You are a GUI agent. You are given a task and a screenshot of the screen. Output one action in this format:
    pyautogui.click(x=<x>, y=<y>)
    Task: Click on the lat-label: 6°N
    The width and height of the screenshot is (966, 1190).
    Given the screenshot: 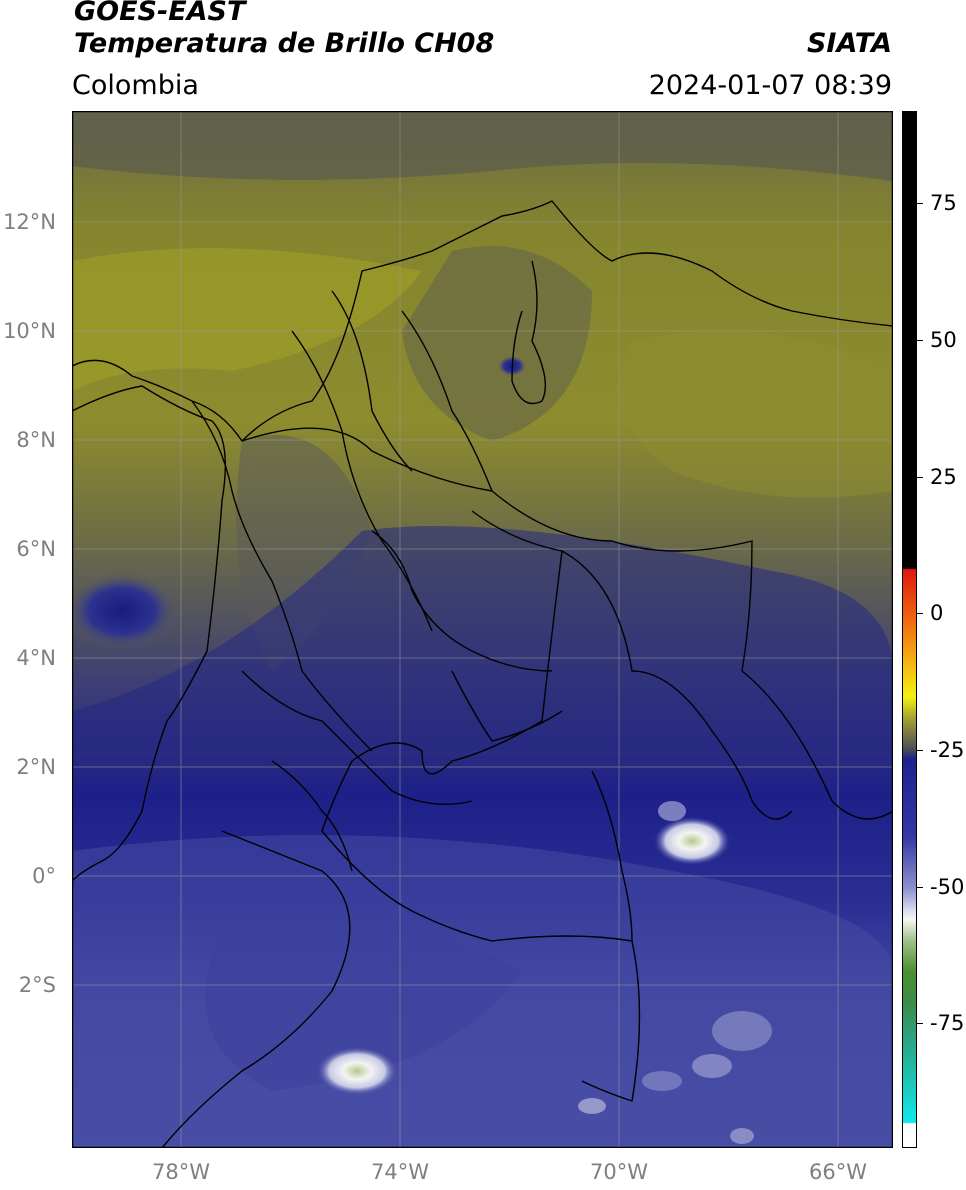 What is the action you would take?
    pyautogui.click(x=36, y=549)
    